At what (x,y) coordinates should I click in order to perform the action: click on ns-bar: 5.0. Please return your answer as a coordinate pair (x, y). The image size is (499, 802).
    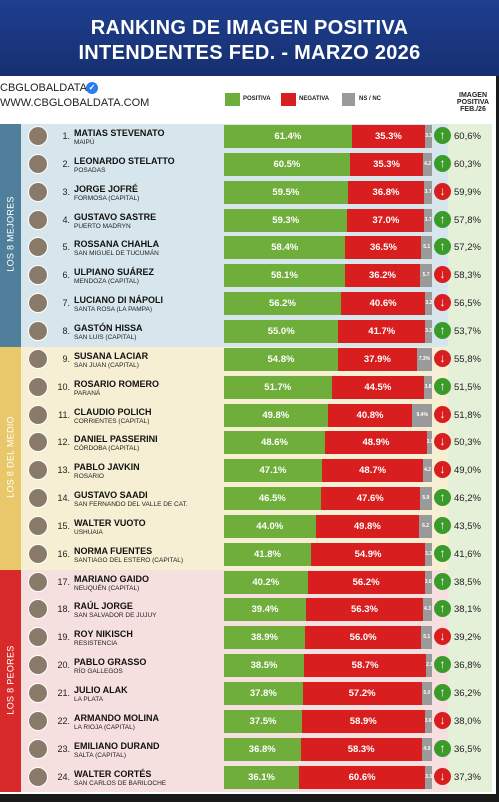
    Looking at the image, I should click on (426, 693).